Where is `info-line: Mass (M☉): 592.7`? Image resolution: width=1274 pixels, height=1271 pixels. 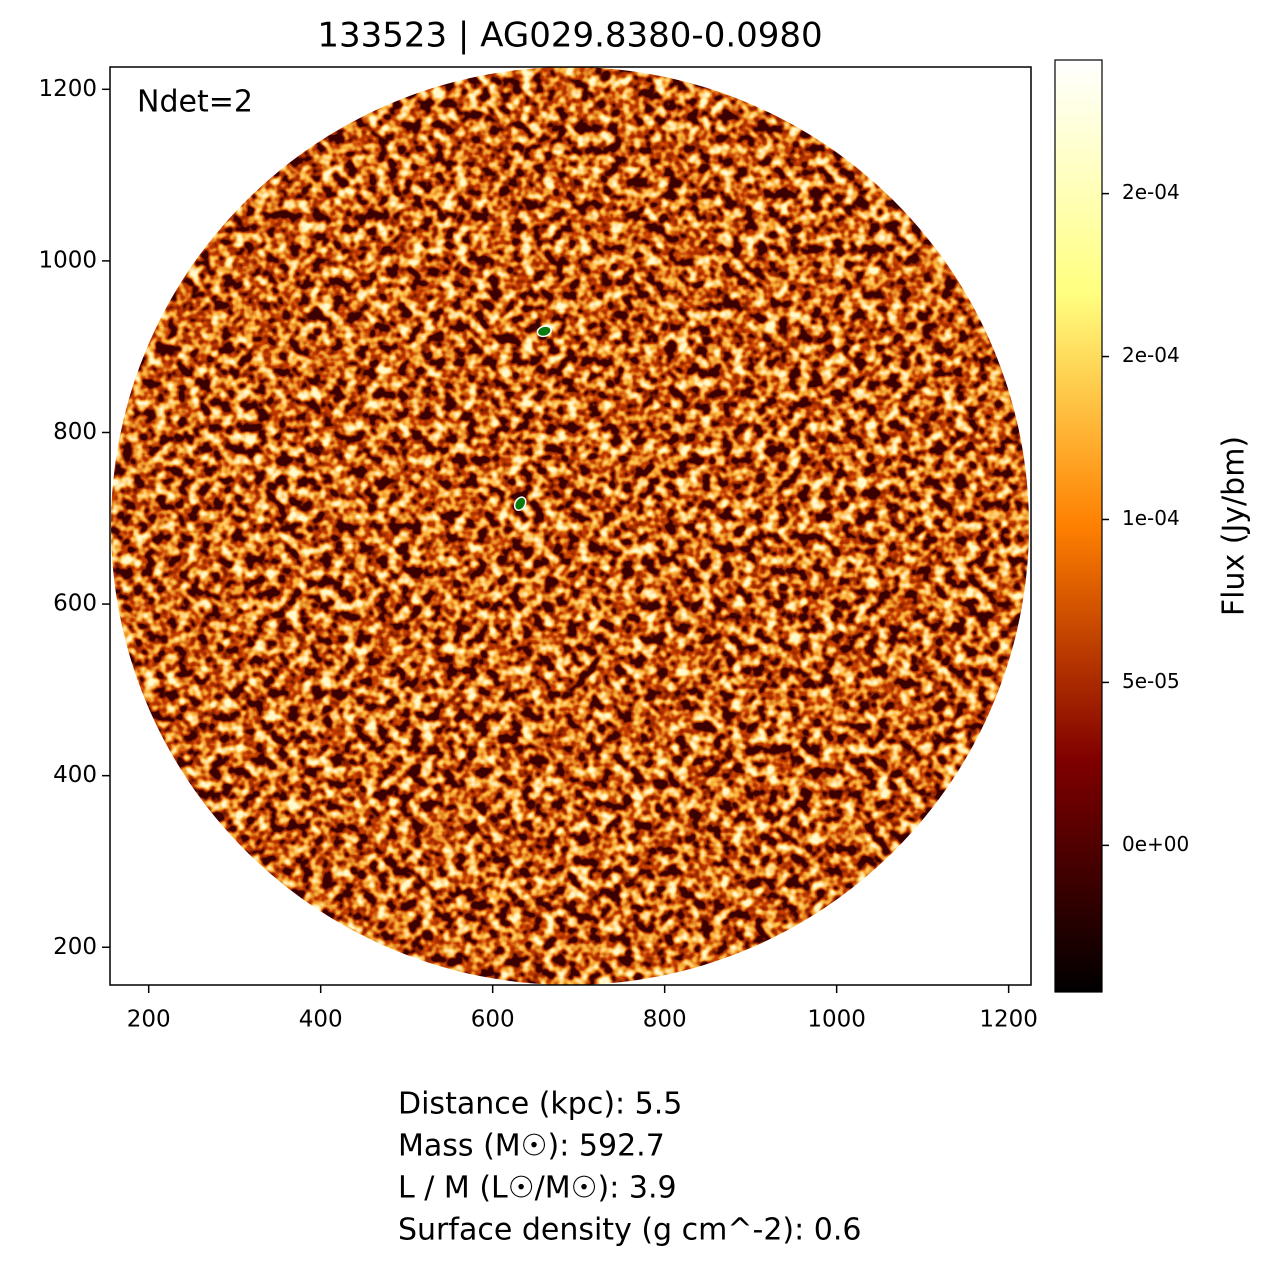 info-line: Mass (M☉): 592.7 is located at coordinates (531, 1146).